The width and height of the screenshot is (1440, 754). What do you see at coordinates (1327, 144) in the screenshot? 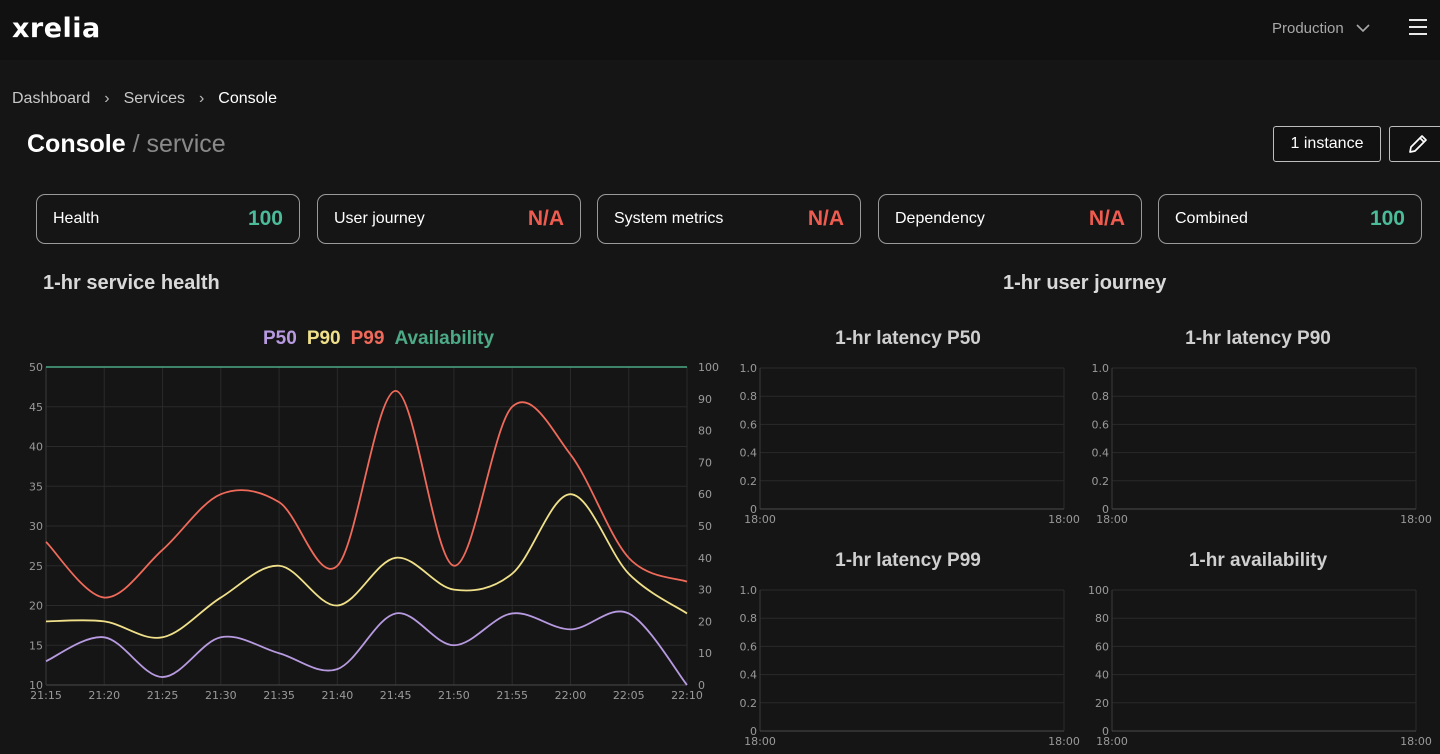
I see `instance-button: 1 instance` at bounding box center [1327, 144].